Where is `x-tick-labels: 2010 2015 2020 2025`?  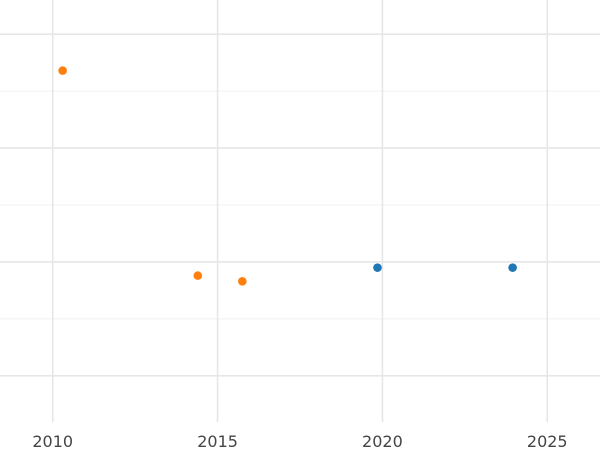 x-tick-labels: 2010 2015 2020 2025 is located at coordinates (299, 441).